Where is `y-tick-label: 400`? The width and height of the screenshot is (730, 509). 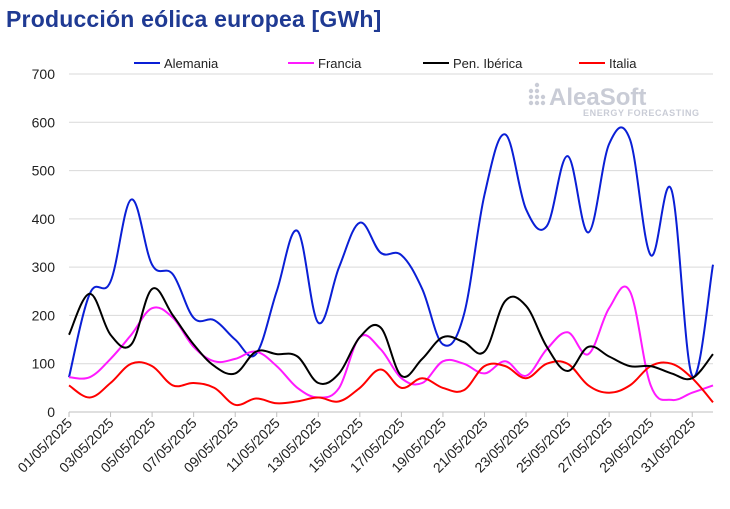
y-tick-label: 400 is located at coordinates (44, 219).